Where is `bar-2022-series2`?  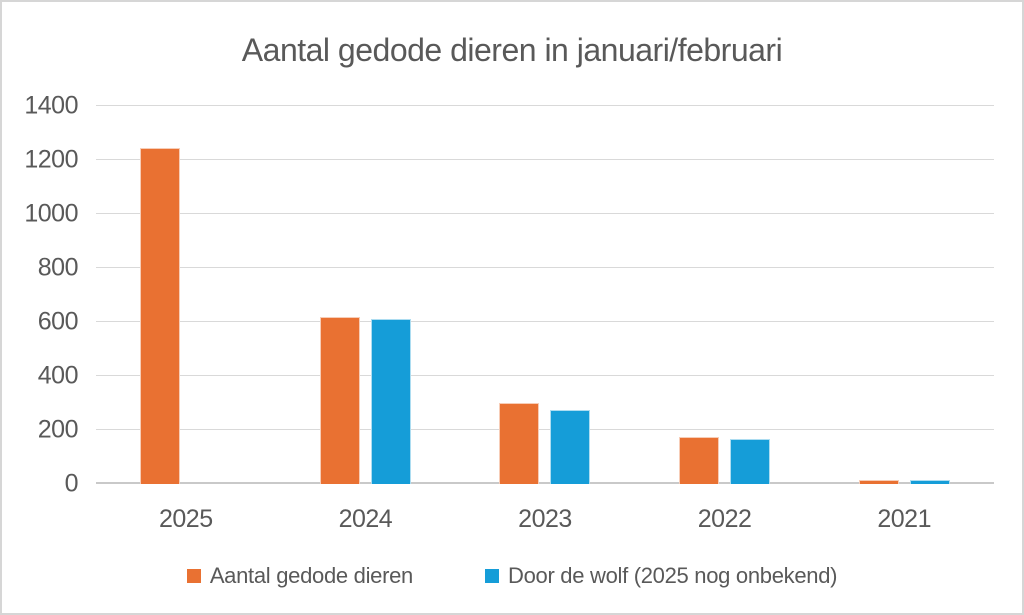 bar-2022-series2 is located at coordinates (750, 461).